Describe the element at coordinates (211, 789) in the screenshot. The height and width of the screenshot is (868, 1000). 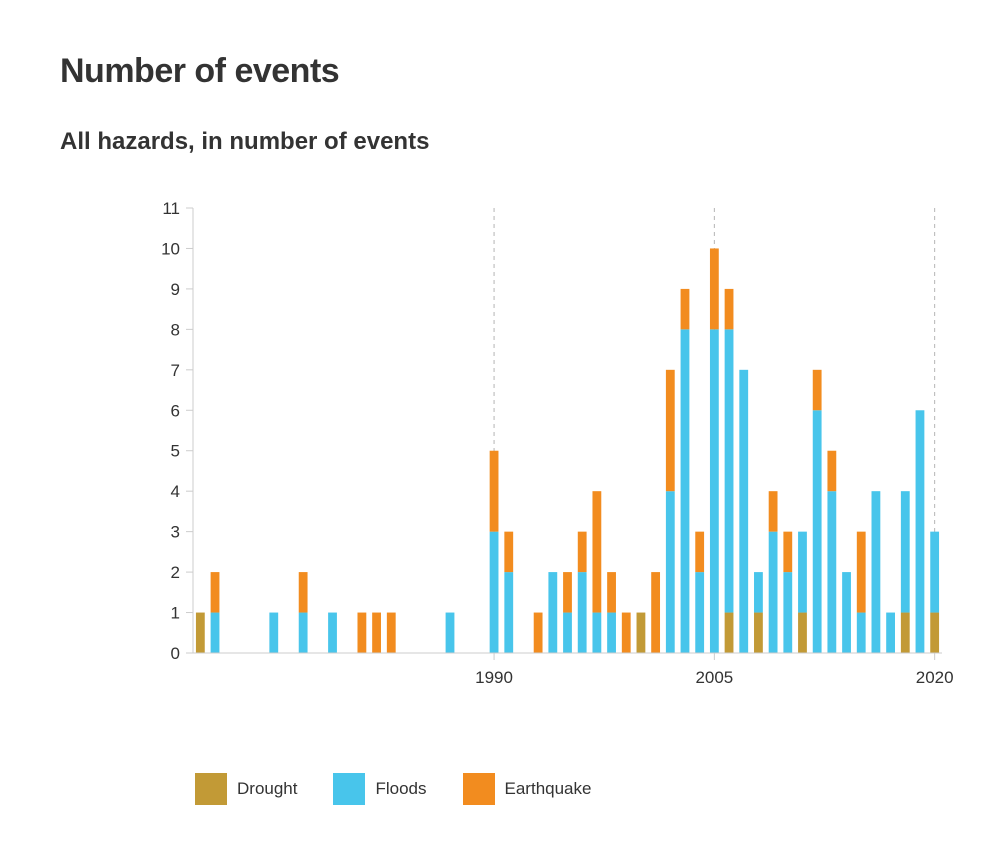
I see `legend-swatch-drought` at that location.